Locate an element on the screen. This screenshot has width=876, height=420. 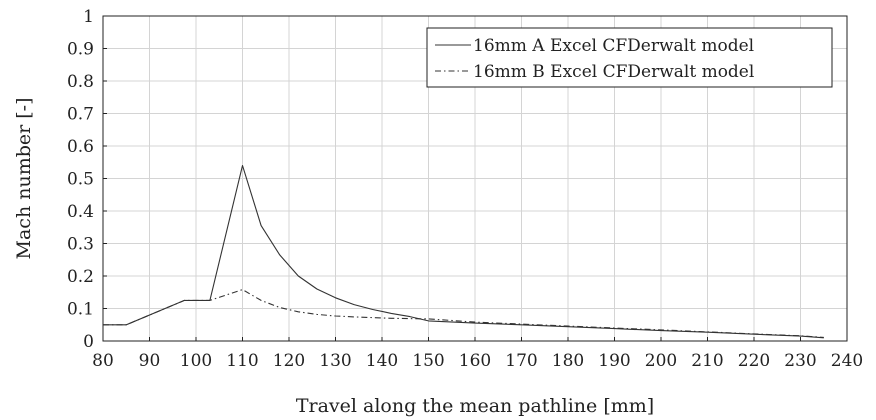
y-tick-label: 0.3 is located at coordinates (80, 245).